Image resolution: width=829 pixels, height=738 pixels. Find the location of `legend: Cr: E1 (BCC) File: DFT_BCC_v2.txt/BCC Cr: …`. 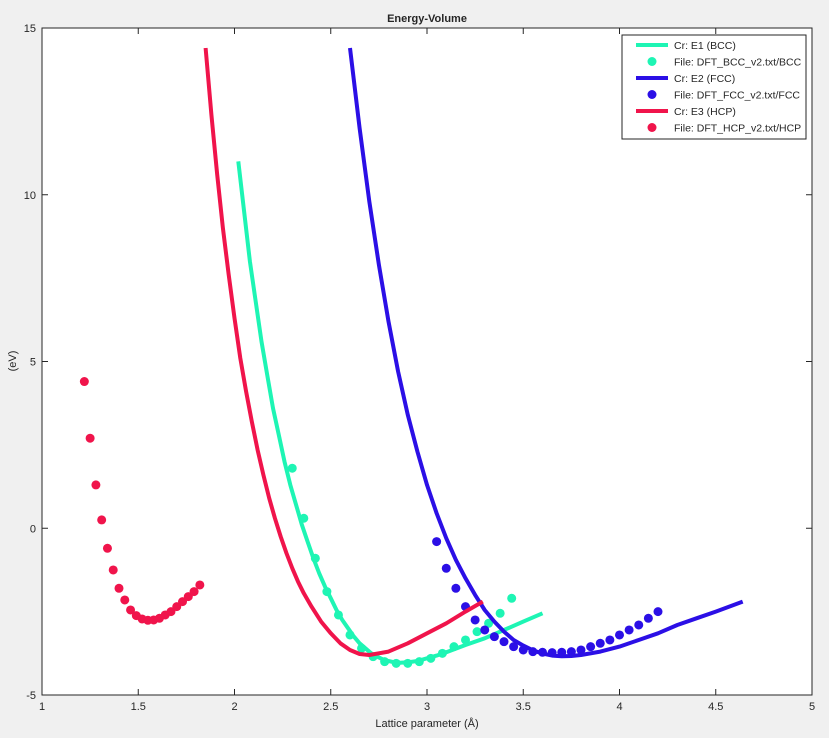

legend: Cr: E1 (BCC) File: DFT_BCC_v2.txt/BCC Cr: … is located at coordinates (714, 87).